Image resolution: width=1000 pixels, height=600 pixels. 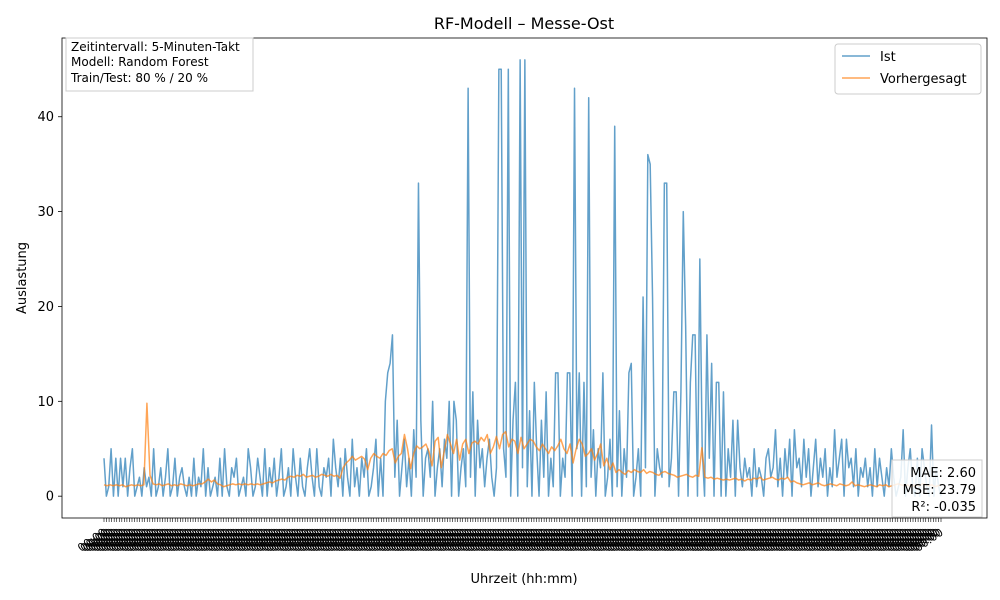 What do you see at coordinates (943, 473) in the screenshot?
I see `metric-mae: MAE: 2.60` at bounding box center [943, 473].